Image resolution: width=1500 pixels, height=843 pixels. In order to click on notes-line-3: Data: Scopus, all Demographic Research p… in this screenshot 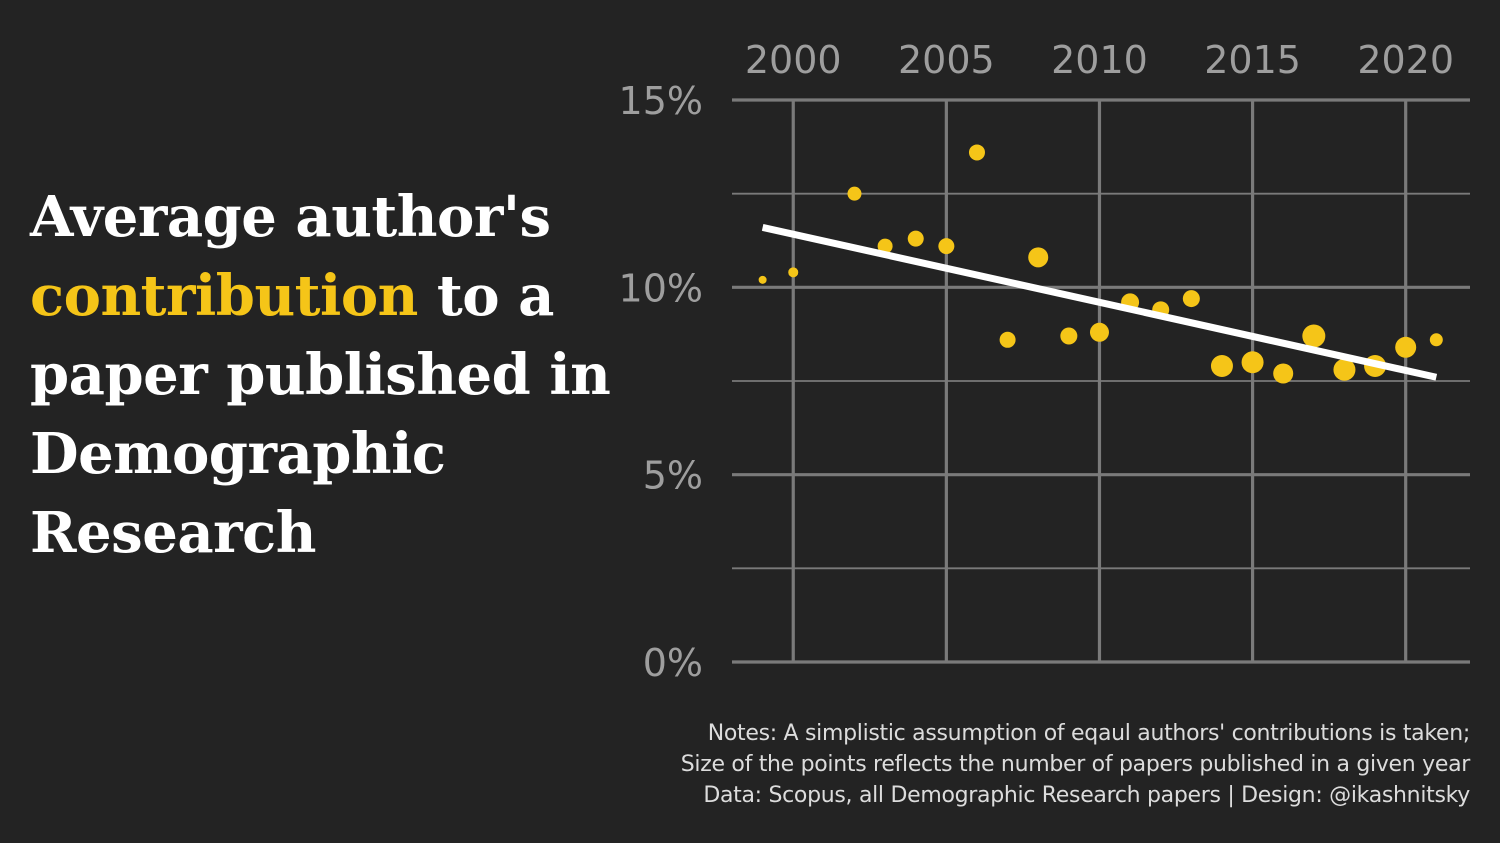, I will do `click(1086, 795)`.